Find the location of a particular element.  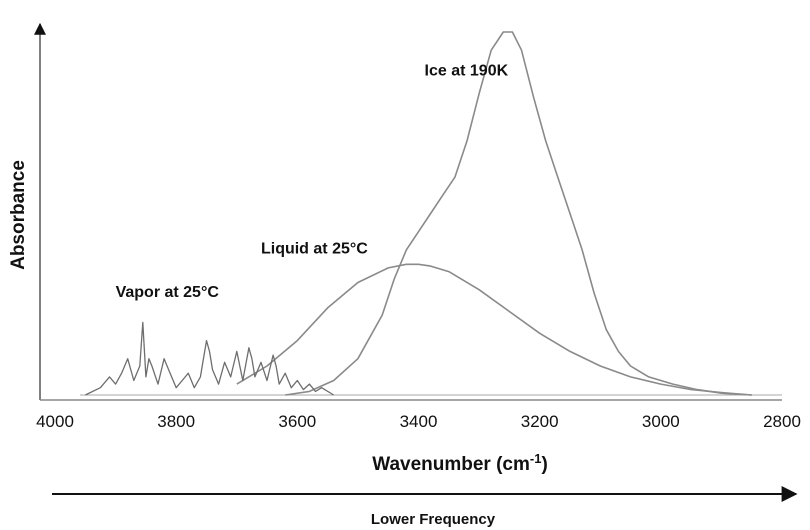

x-tick-labels: 4000 3800 3600 3400 3200 3000 2800 is located at coordinates (418, 421).